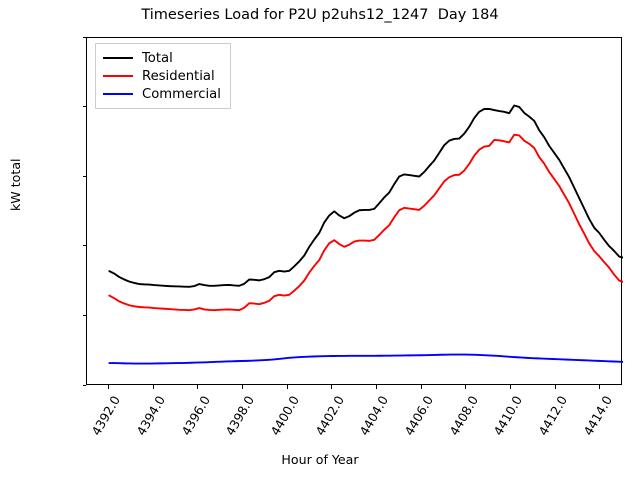 The image size is (640, 480). I want to click on legend-label: Residential, so click(178, 76).